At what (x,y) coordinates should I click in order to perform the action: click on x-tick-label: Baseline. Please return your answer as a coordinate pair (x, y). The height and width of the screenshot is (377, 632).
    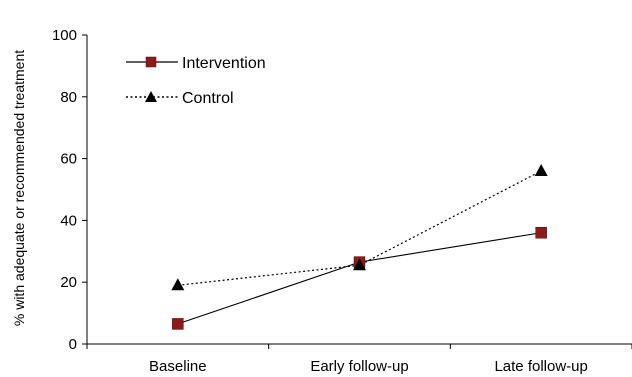
    Looking at the image, I should click on (178, 366).